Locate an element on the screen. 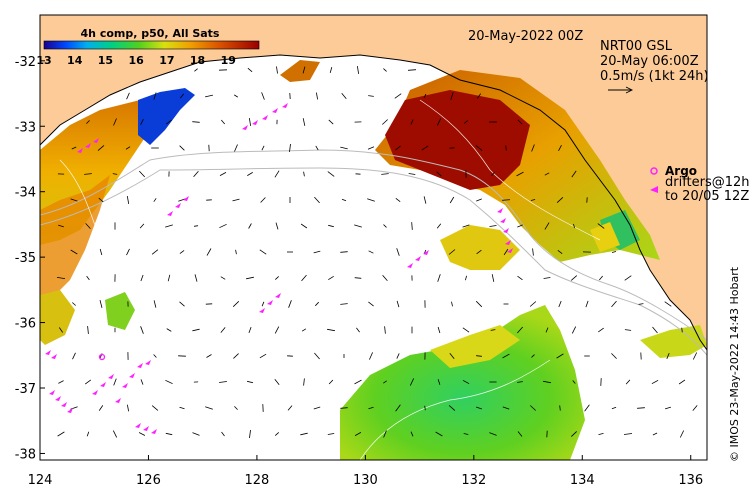 The image size is (750, 496). sst-west-green-patch is located at coordinates (120, 311).